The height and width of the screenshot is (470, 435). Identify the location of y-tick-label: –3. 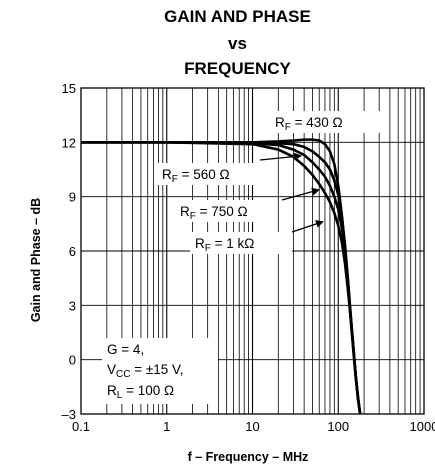
(69, 414).